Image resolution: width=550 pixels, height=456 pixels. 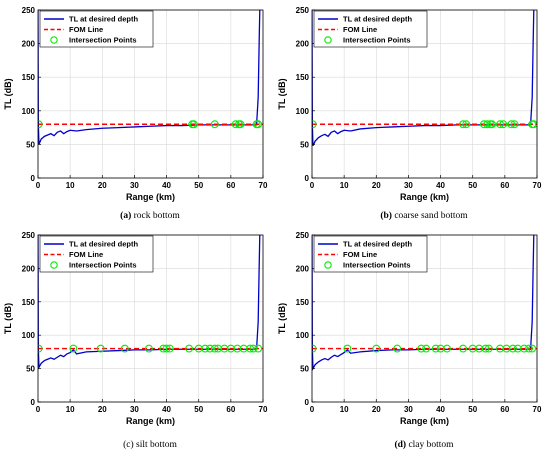 What do you see at coordinates (150, 215) in the screenshot?
I see `panel-caption: (a) rock bottom` at bounding box center [150, 215].